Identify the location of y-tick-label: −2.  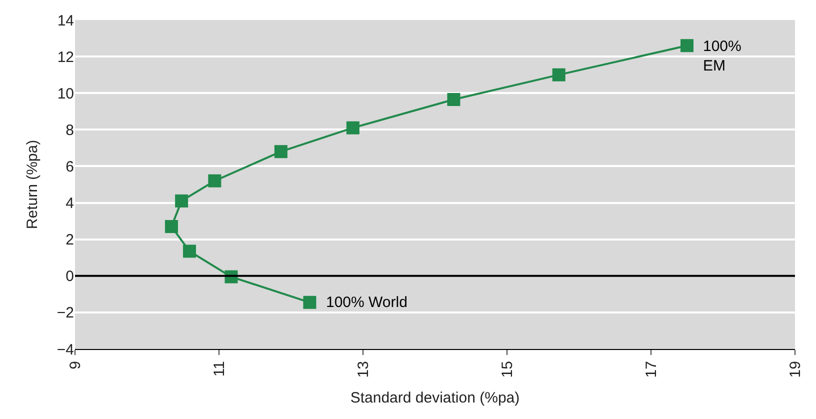
(65, 313).